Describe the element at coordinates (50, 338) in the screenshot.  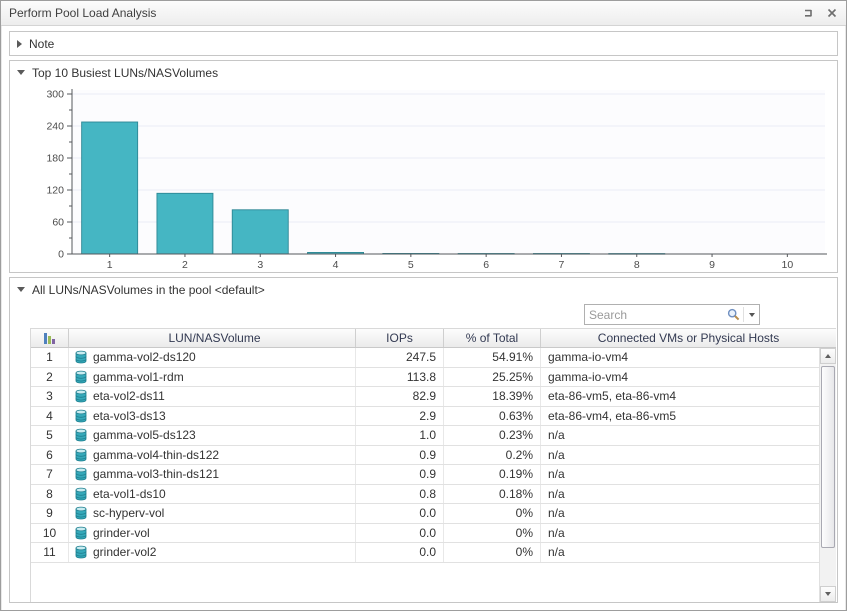
I see `column-header-rank` at that location.